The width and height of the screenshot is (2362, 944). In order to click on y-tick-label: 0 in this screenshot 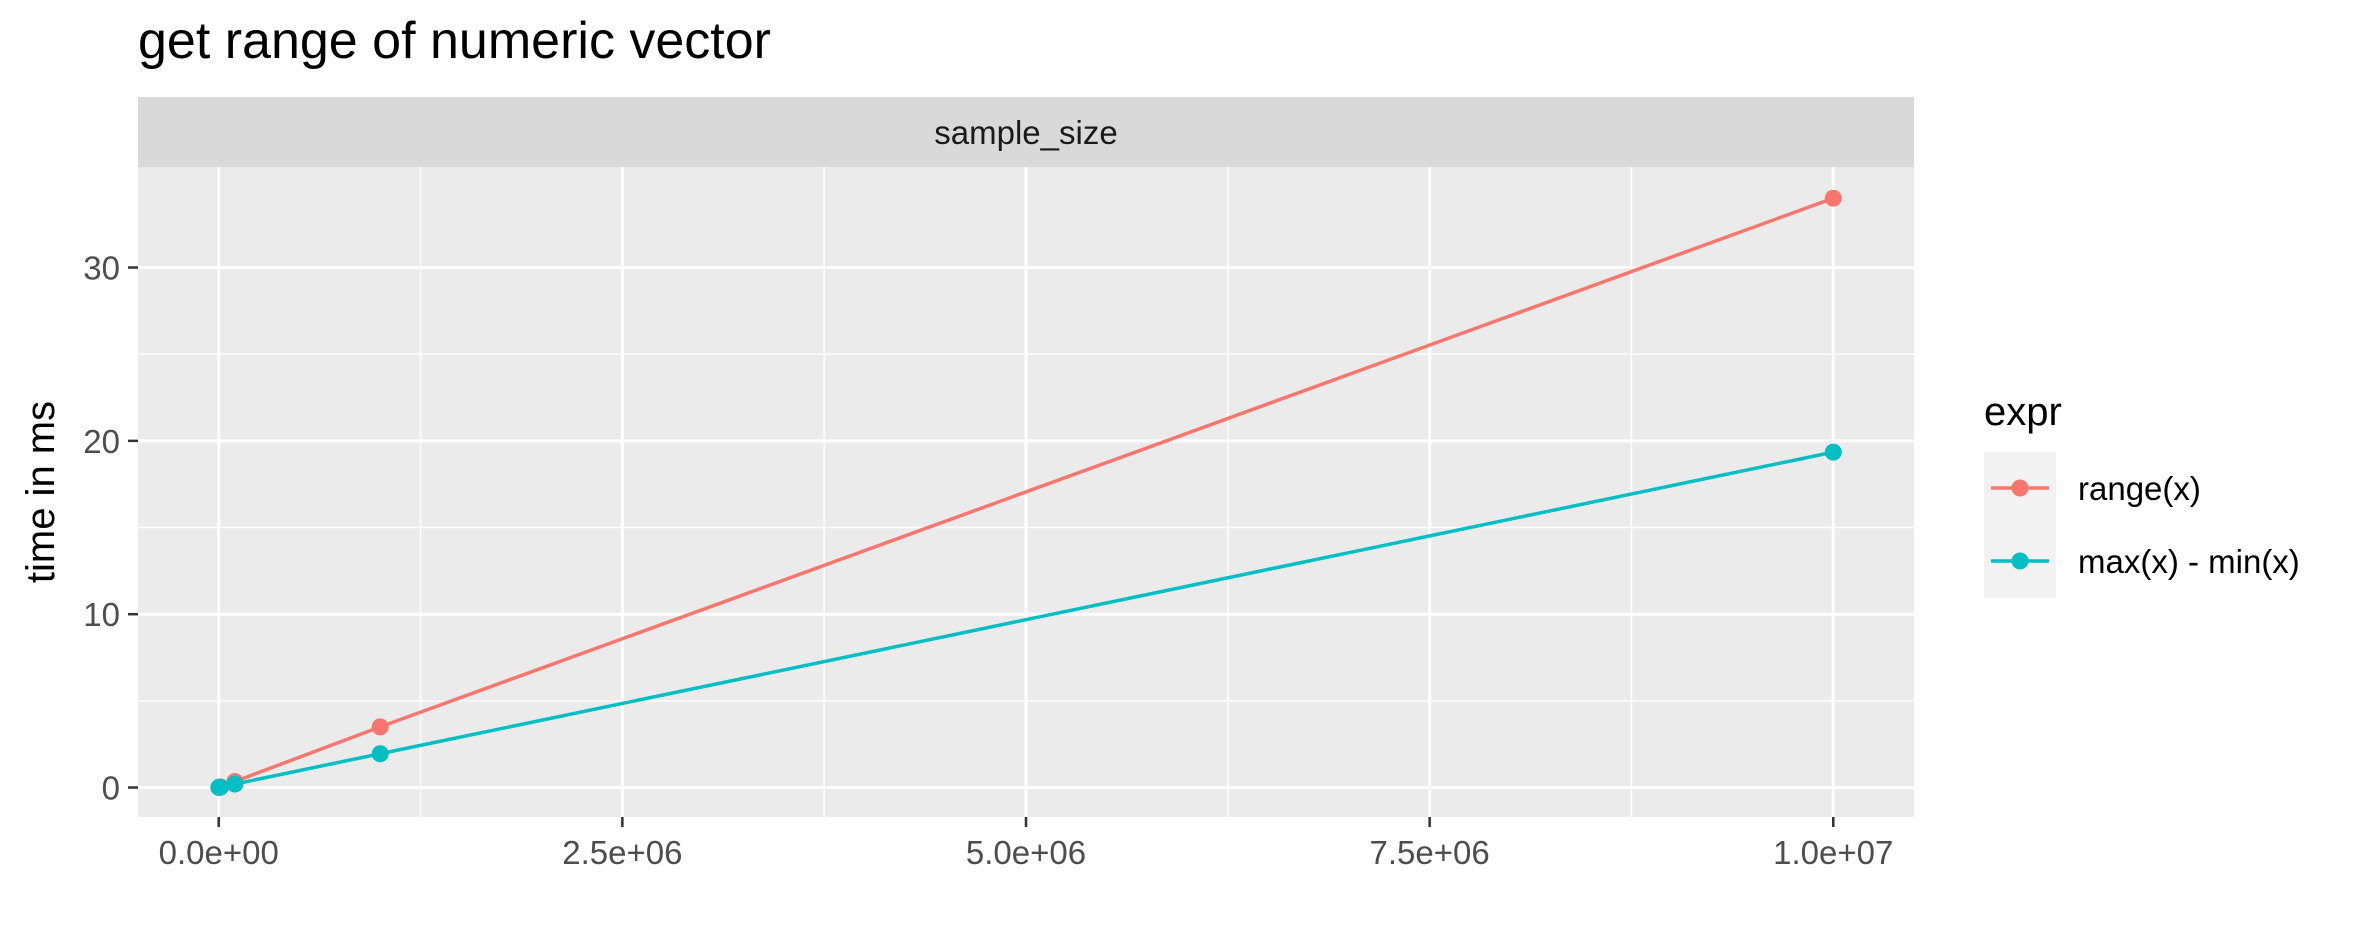, I will do `click(111, 788)`.